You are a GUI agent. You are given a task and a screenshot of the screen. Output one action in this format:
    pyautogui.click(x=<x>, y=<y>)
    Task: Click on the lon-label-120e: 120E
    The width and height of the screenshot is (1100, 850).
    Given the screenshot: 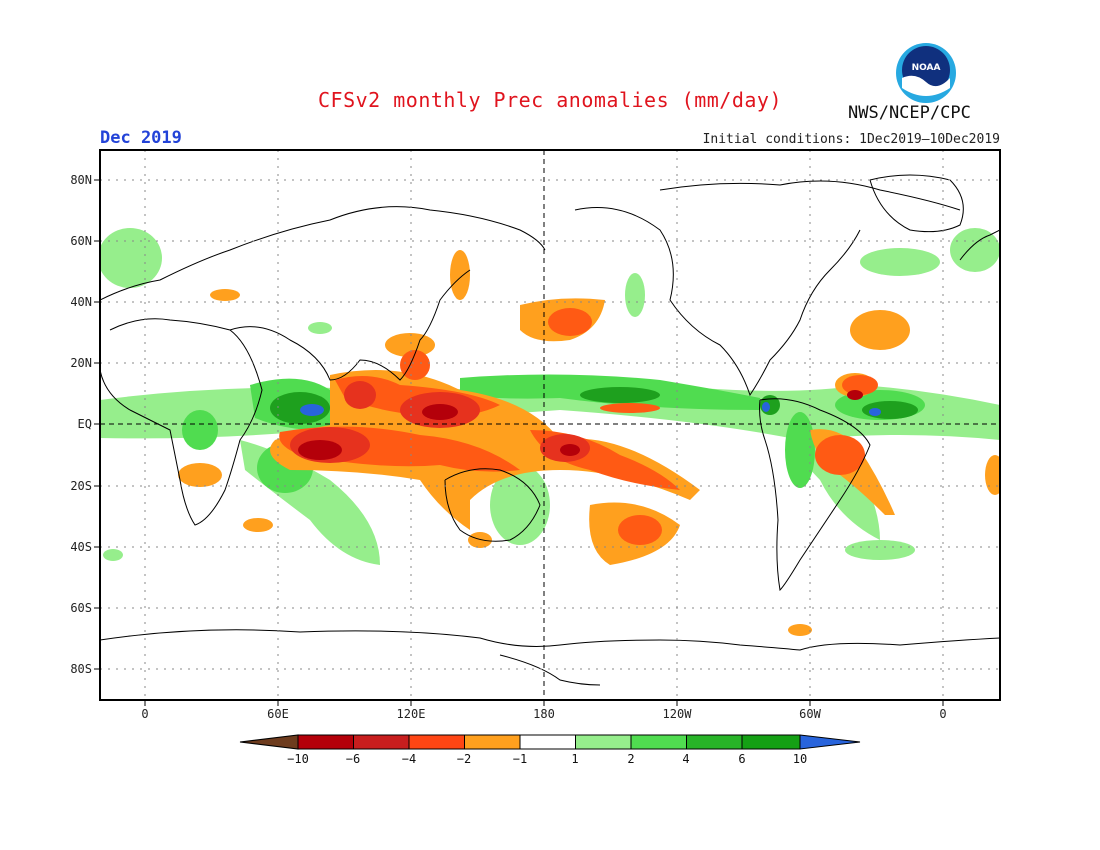 What is the action you would take?
    pyautogui.click(x=411, y=714)
    